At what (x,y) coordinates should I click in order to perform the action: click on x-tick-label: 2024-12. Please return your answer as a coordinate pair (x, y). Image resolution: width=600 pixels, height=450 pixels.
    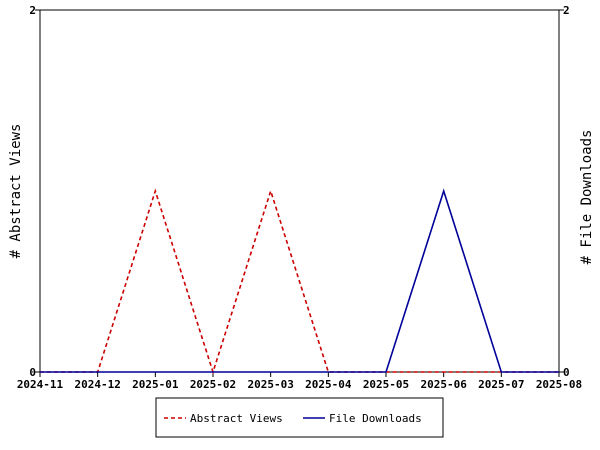
    Looking at the image, I should click on (97, 384).